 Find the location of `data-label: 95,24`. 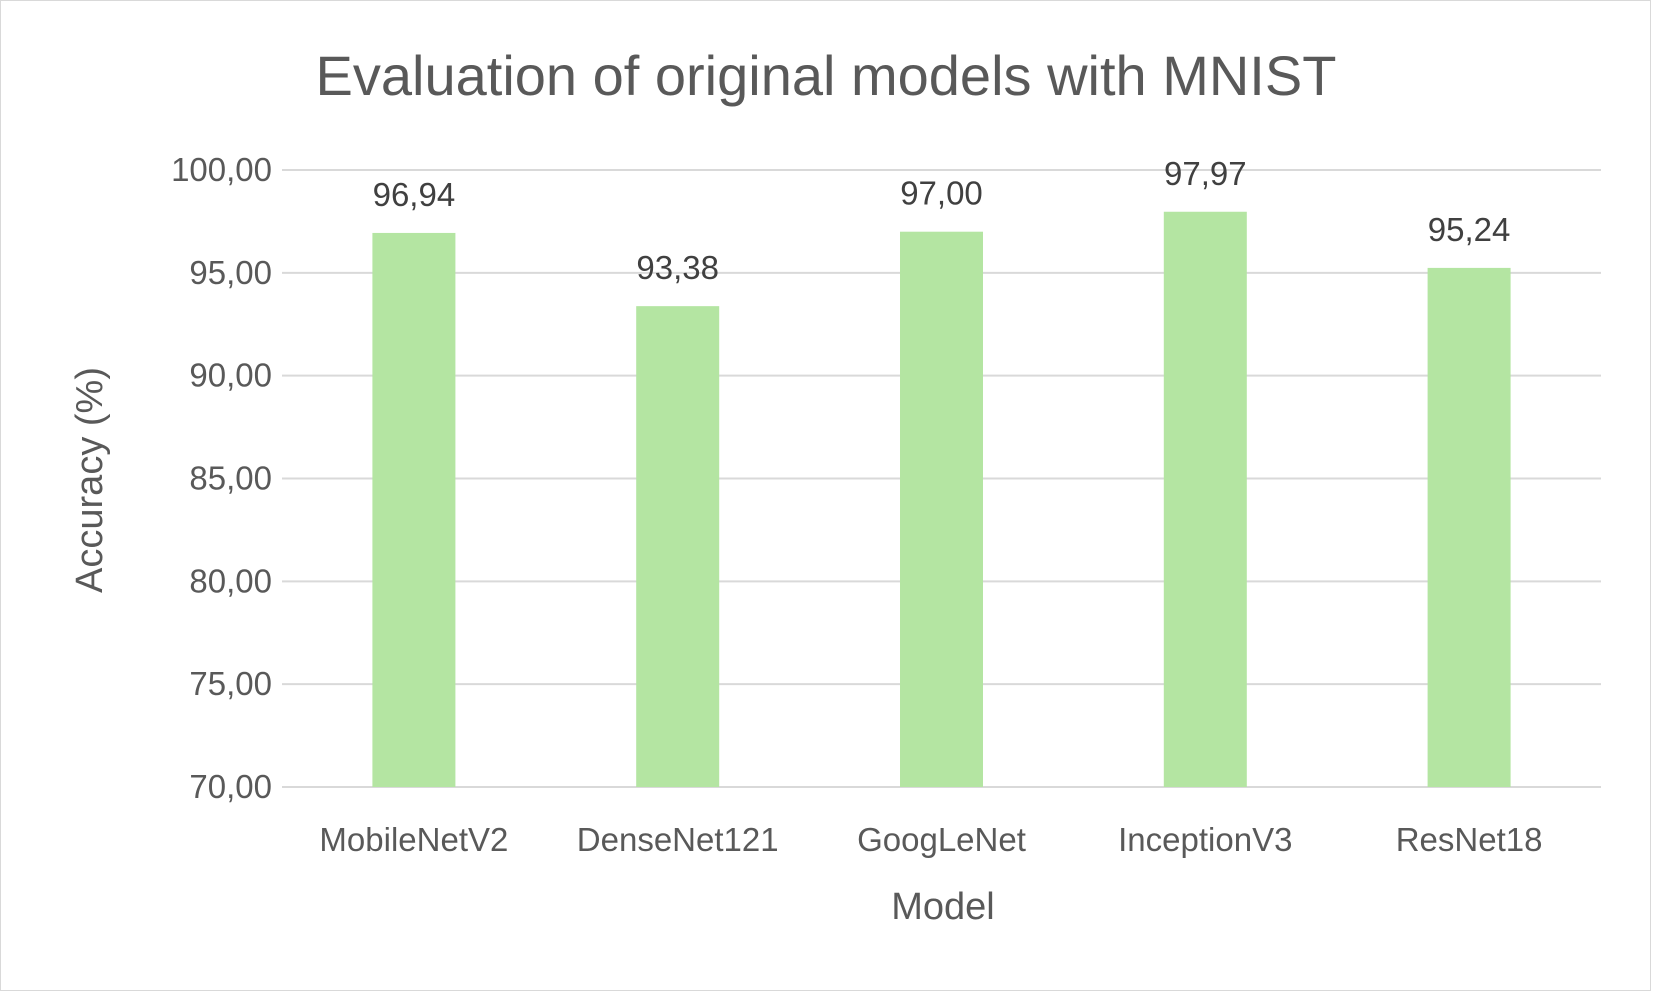

data-label: 95,24 is located at coordinates (1469, 229).